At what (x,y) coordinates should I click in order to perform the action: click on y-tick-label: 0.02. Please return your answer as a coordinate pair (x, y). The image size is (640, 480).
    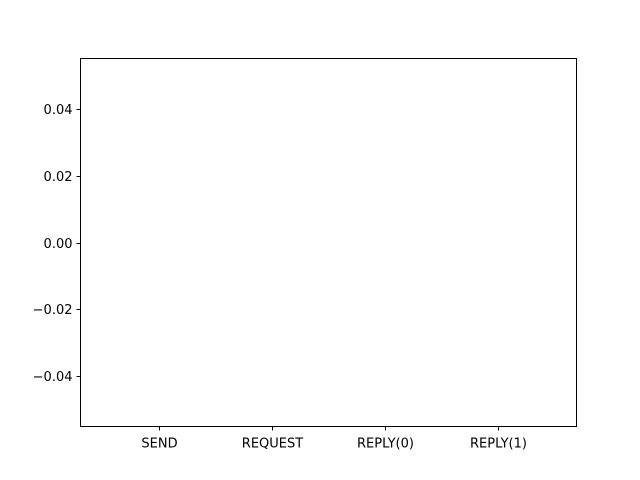
    Looking at the image, I should click on (58, 177).